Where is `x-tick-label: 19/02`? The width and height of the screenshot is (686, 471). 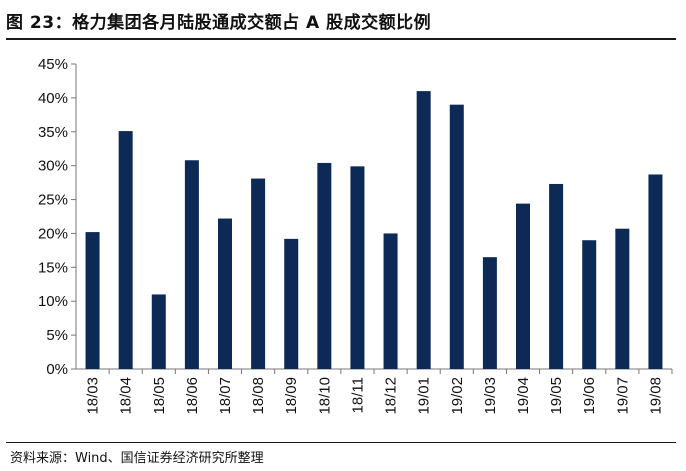
x-tick-label: 19/02 is located at coordinates (457, 396).